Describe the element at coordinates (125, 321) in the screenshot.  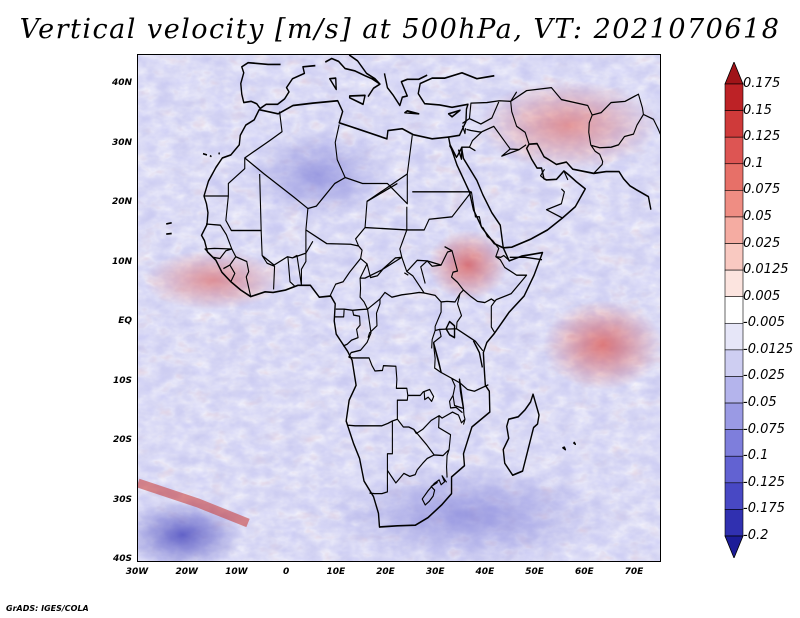
I see `latitude-label: EQ` at that location.